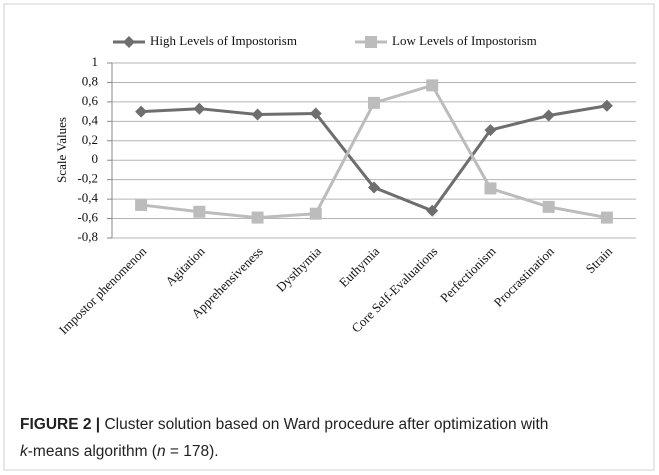  What do you see at coordinates (60, 424) in the screenshot?
I see `caption-label: FIGURE 2 |` at bounding box center [60, 424].